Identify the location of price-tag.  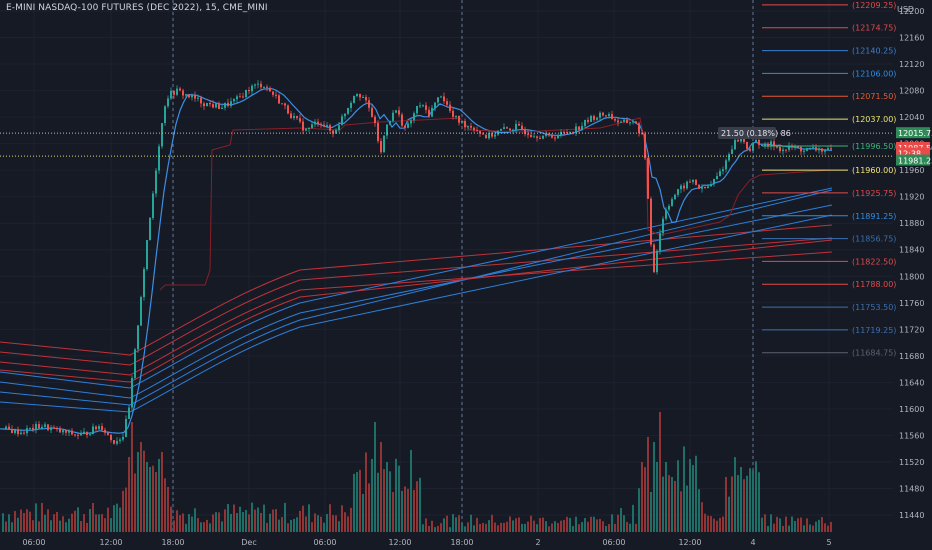
(913, 153).